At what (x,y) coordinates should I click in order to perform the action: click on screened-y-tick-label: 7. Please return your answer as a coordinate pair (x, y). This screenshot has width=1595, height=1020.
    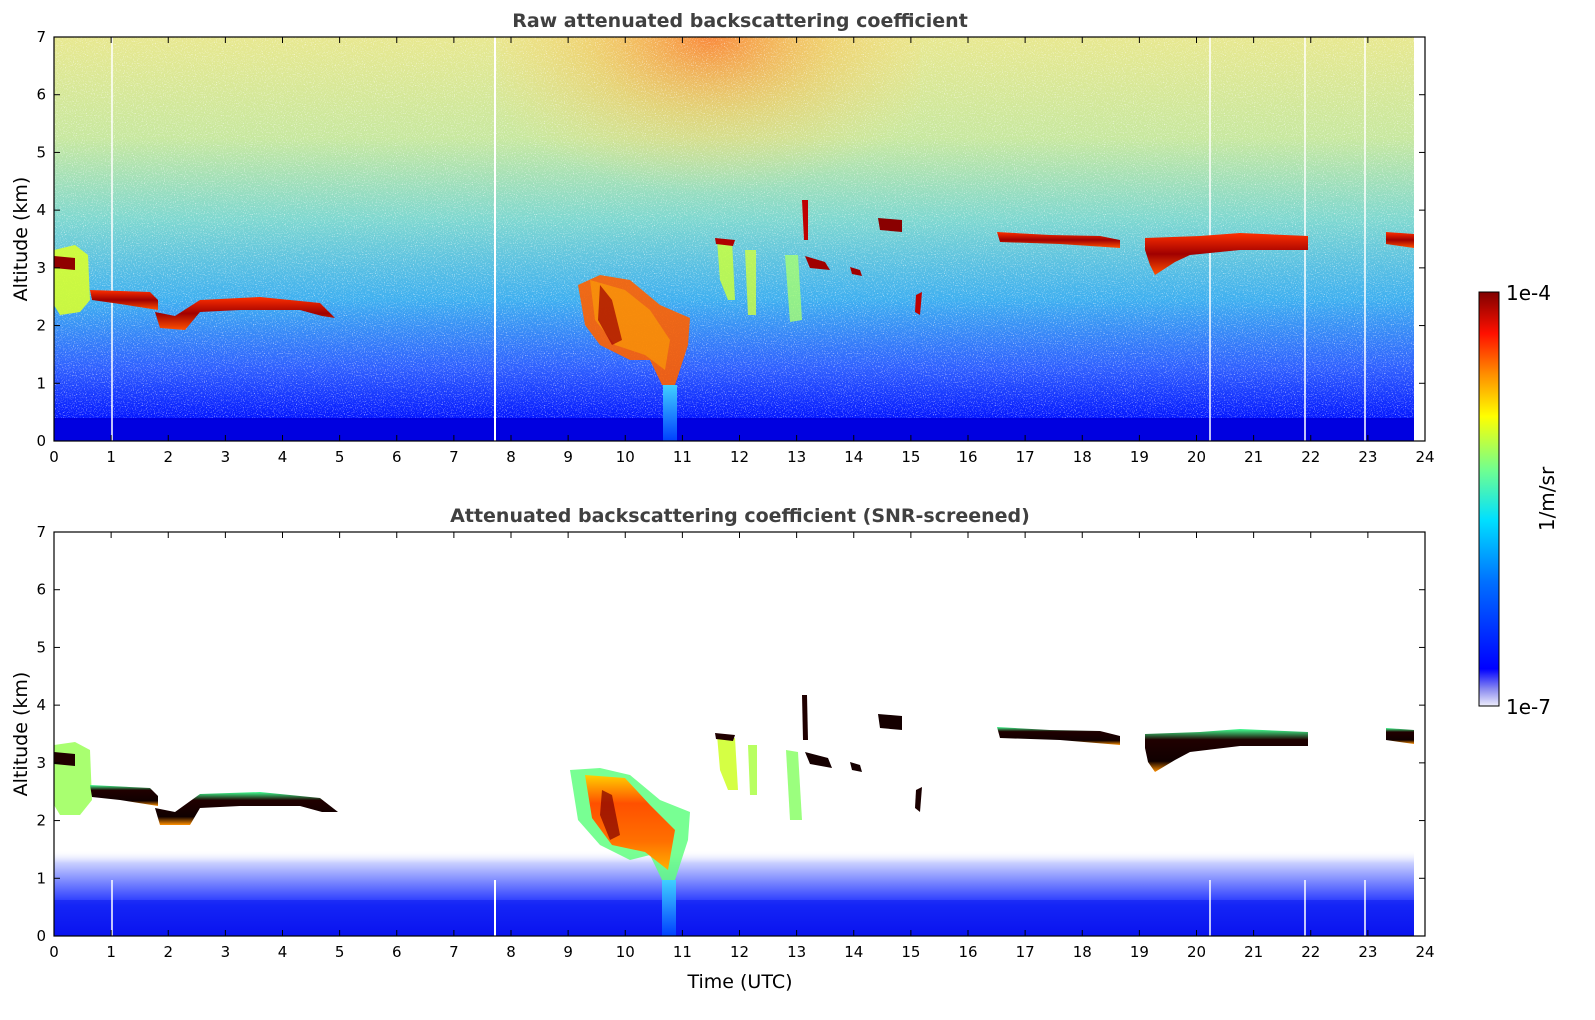
    Looking at the image, I should click on (41, 532).